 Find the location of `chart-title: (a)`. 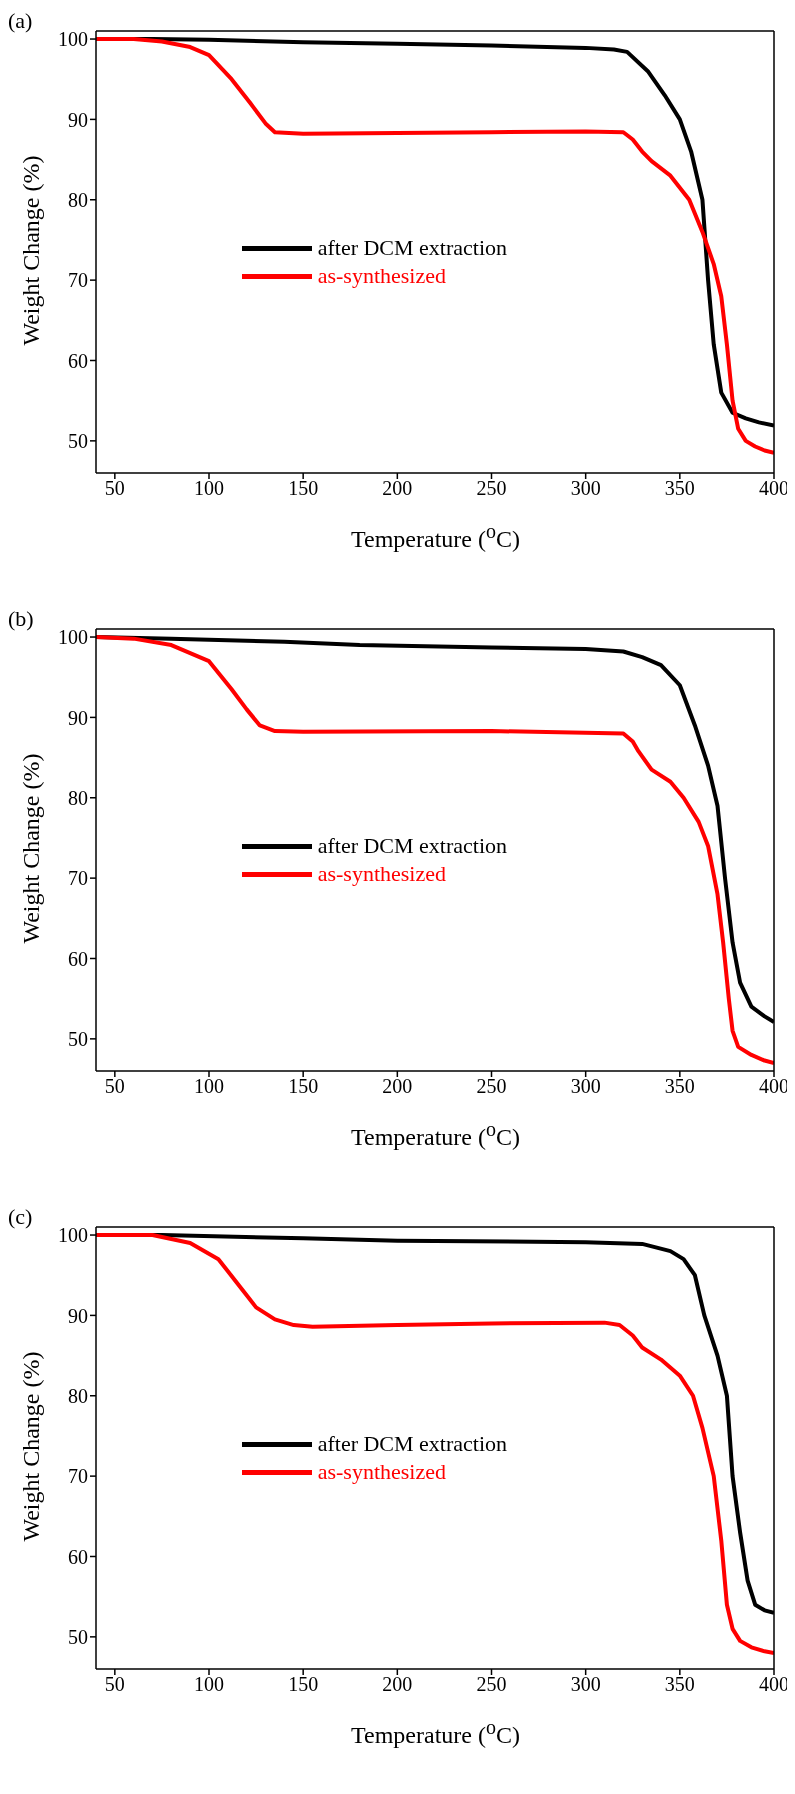

chart-title: (a) is located at coordinates (20, 21).